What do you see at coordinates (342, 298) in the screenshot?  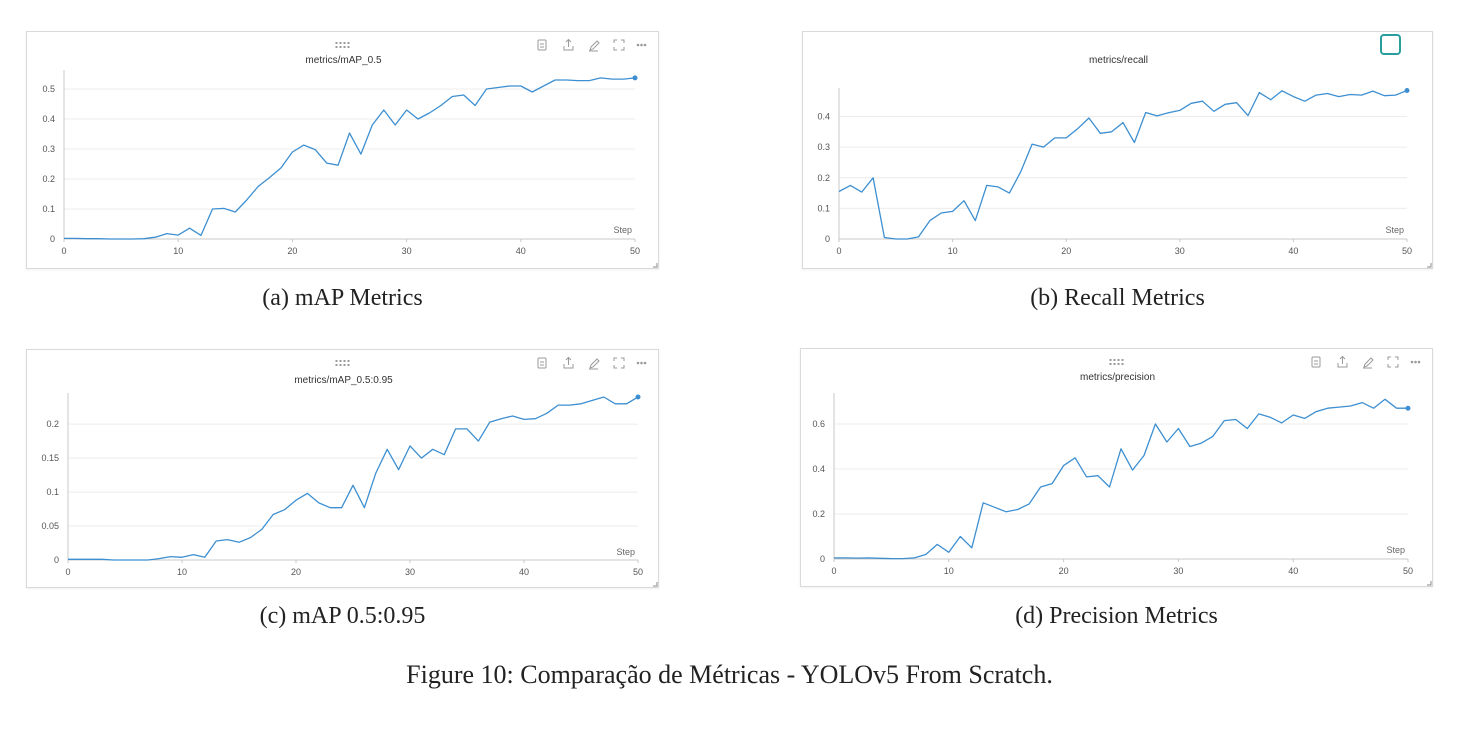 I see `caption-a: (a) mAP Metrics` at bounding box center [342, 298].